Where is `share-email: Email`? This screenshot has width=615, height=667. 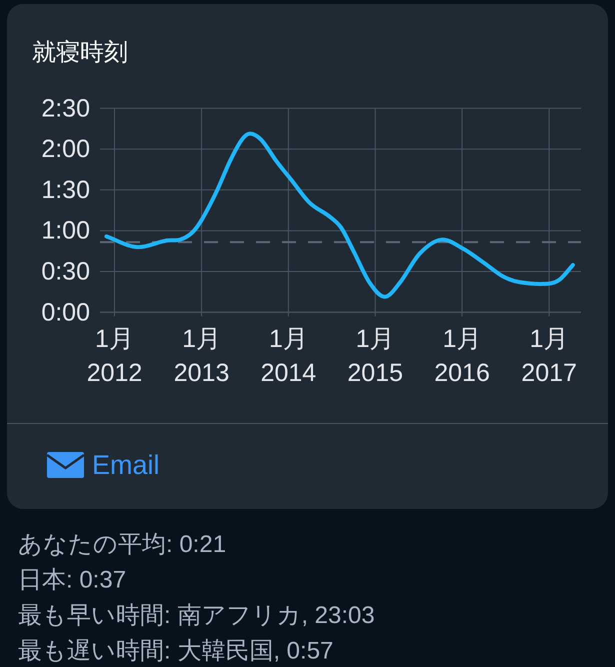
share-email: Email is located at coordinates (126, 465).